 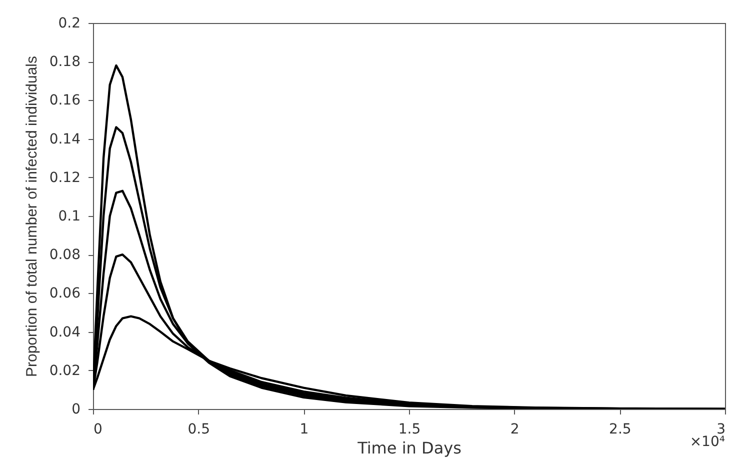 I want to click on x-axis-title: Time in Days, so click(x=409, y=448).